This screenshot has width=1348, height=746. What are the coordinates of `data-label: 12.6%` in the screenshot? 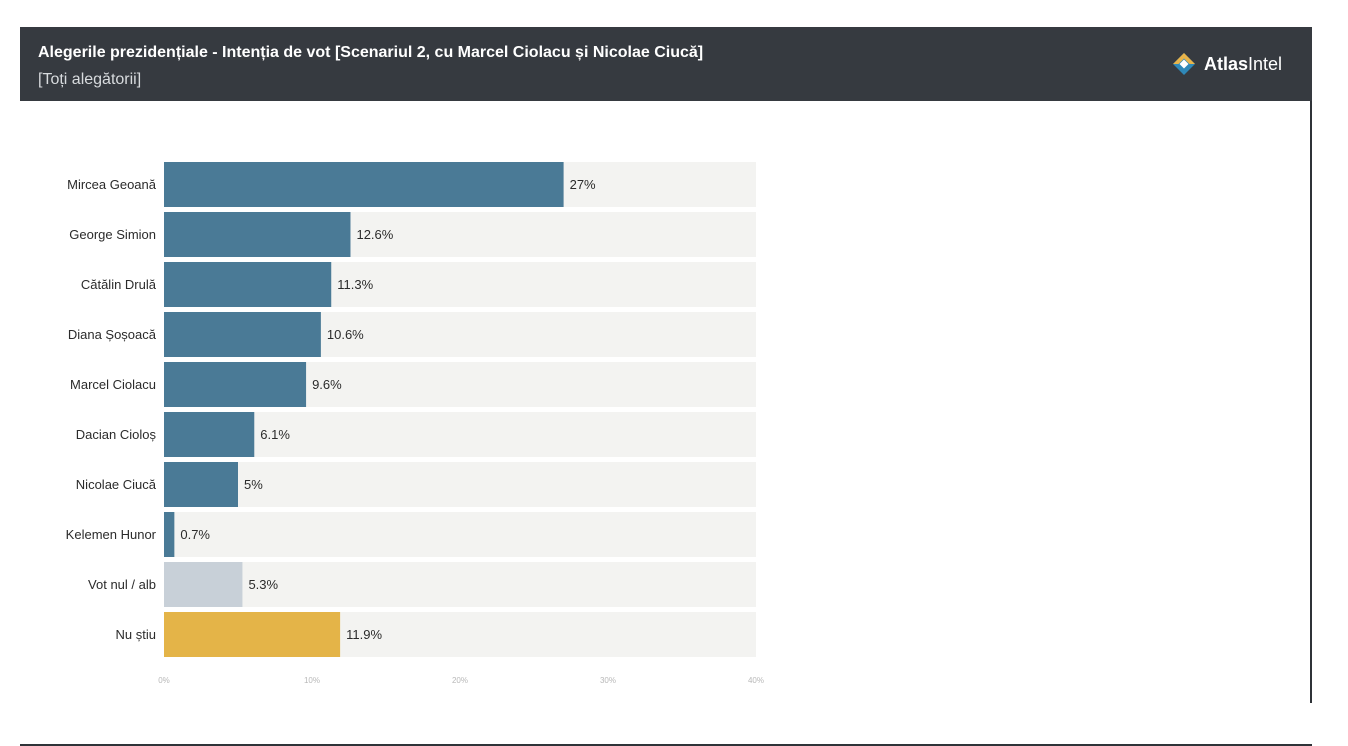 It's located at (374, 234).